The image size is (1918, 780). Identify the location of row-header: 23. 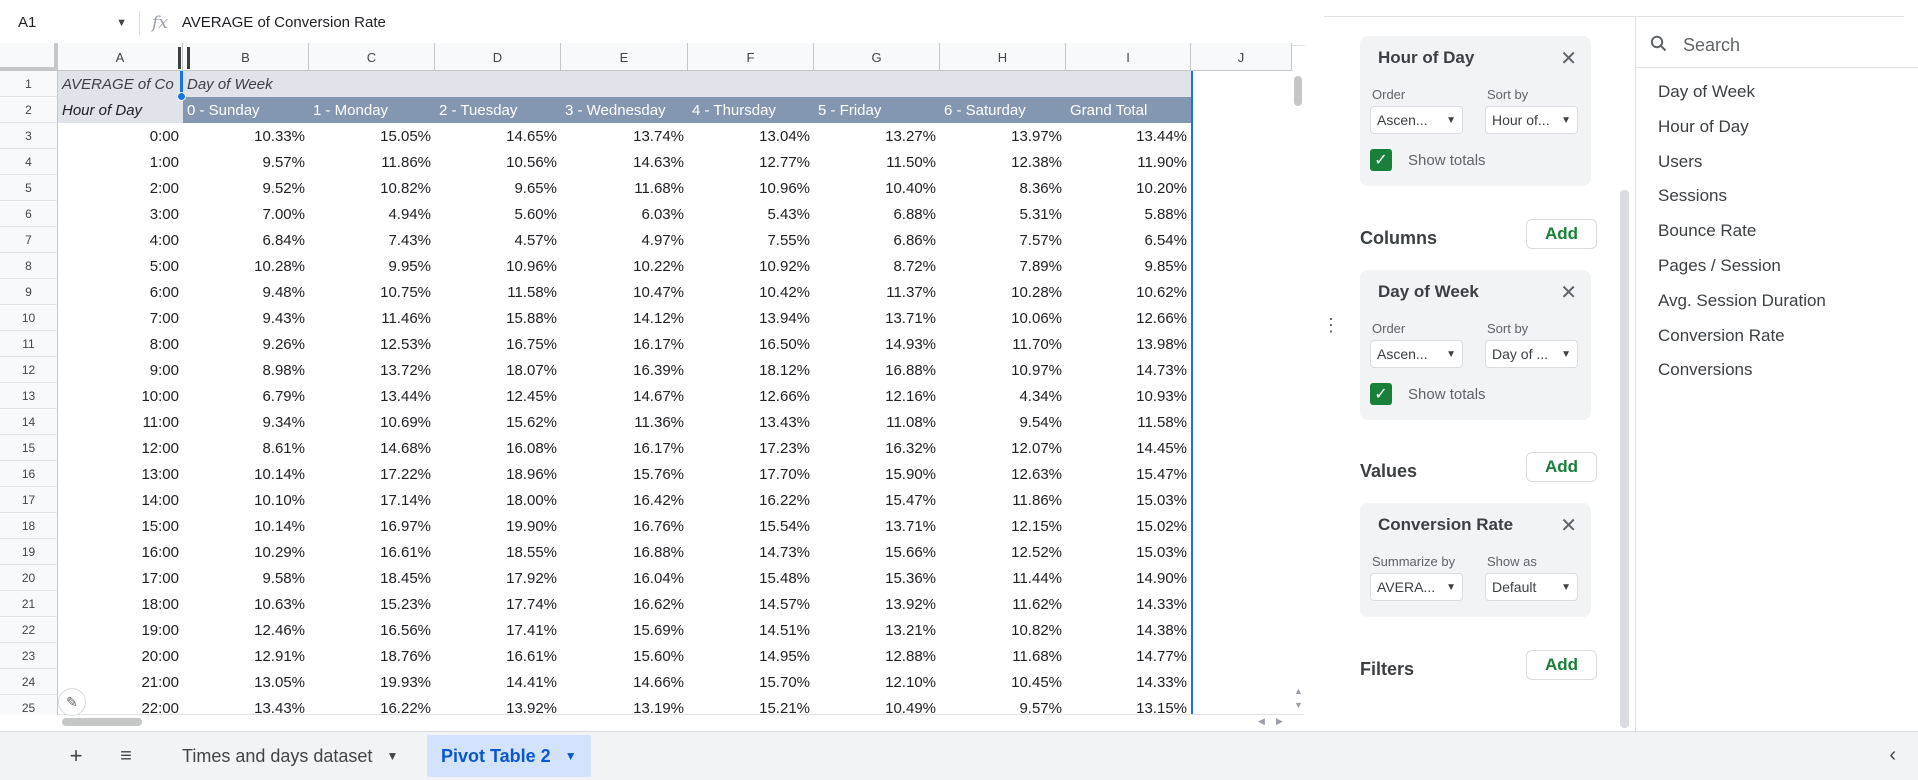
(29, 656).